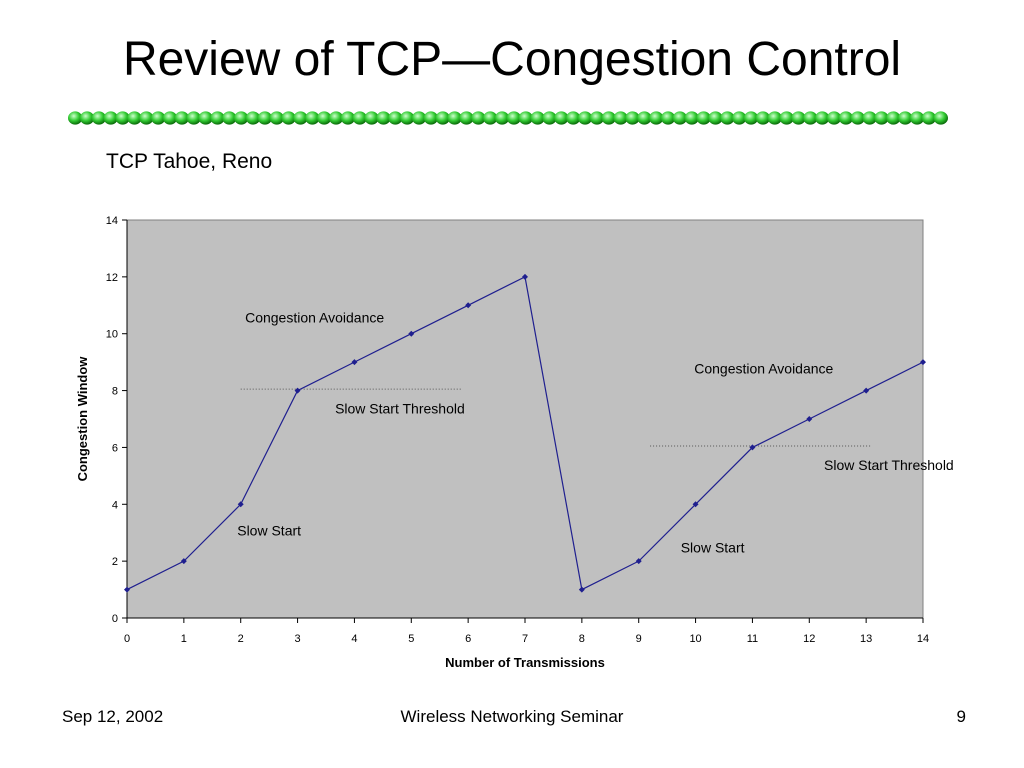 This screenshot has height=768, width=1024. I want to click on x-tick-label: 2, so click(241, 639).